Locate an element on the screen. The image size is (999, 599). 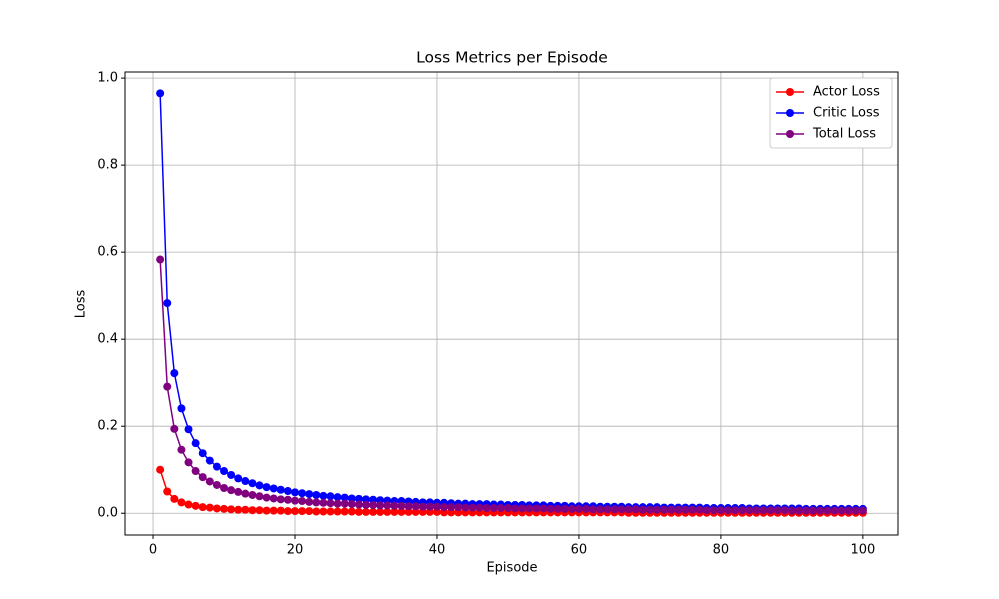
legend-box is located at coordinates (831, 113).